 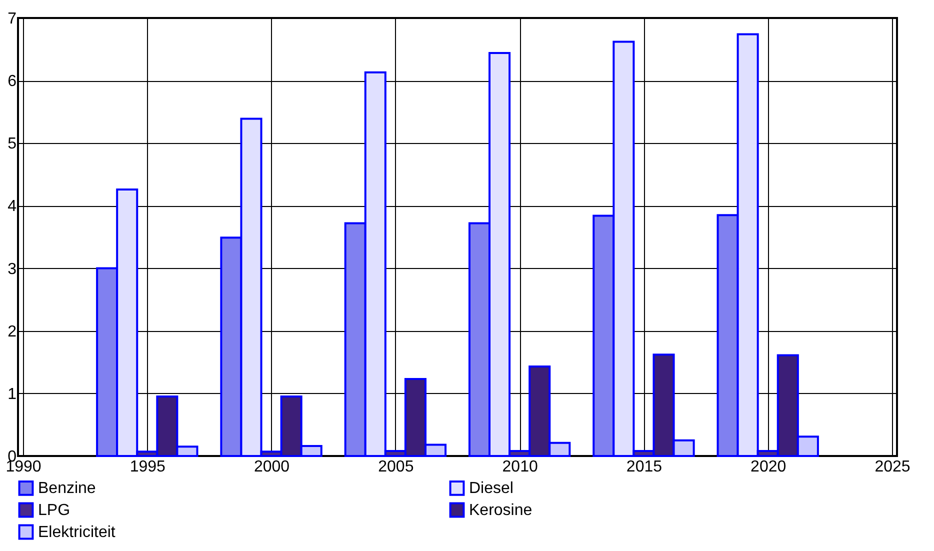 I want to click on legend-label: LPG, so click(x=54, y=510).